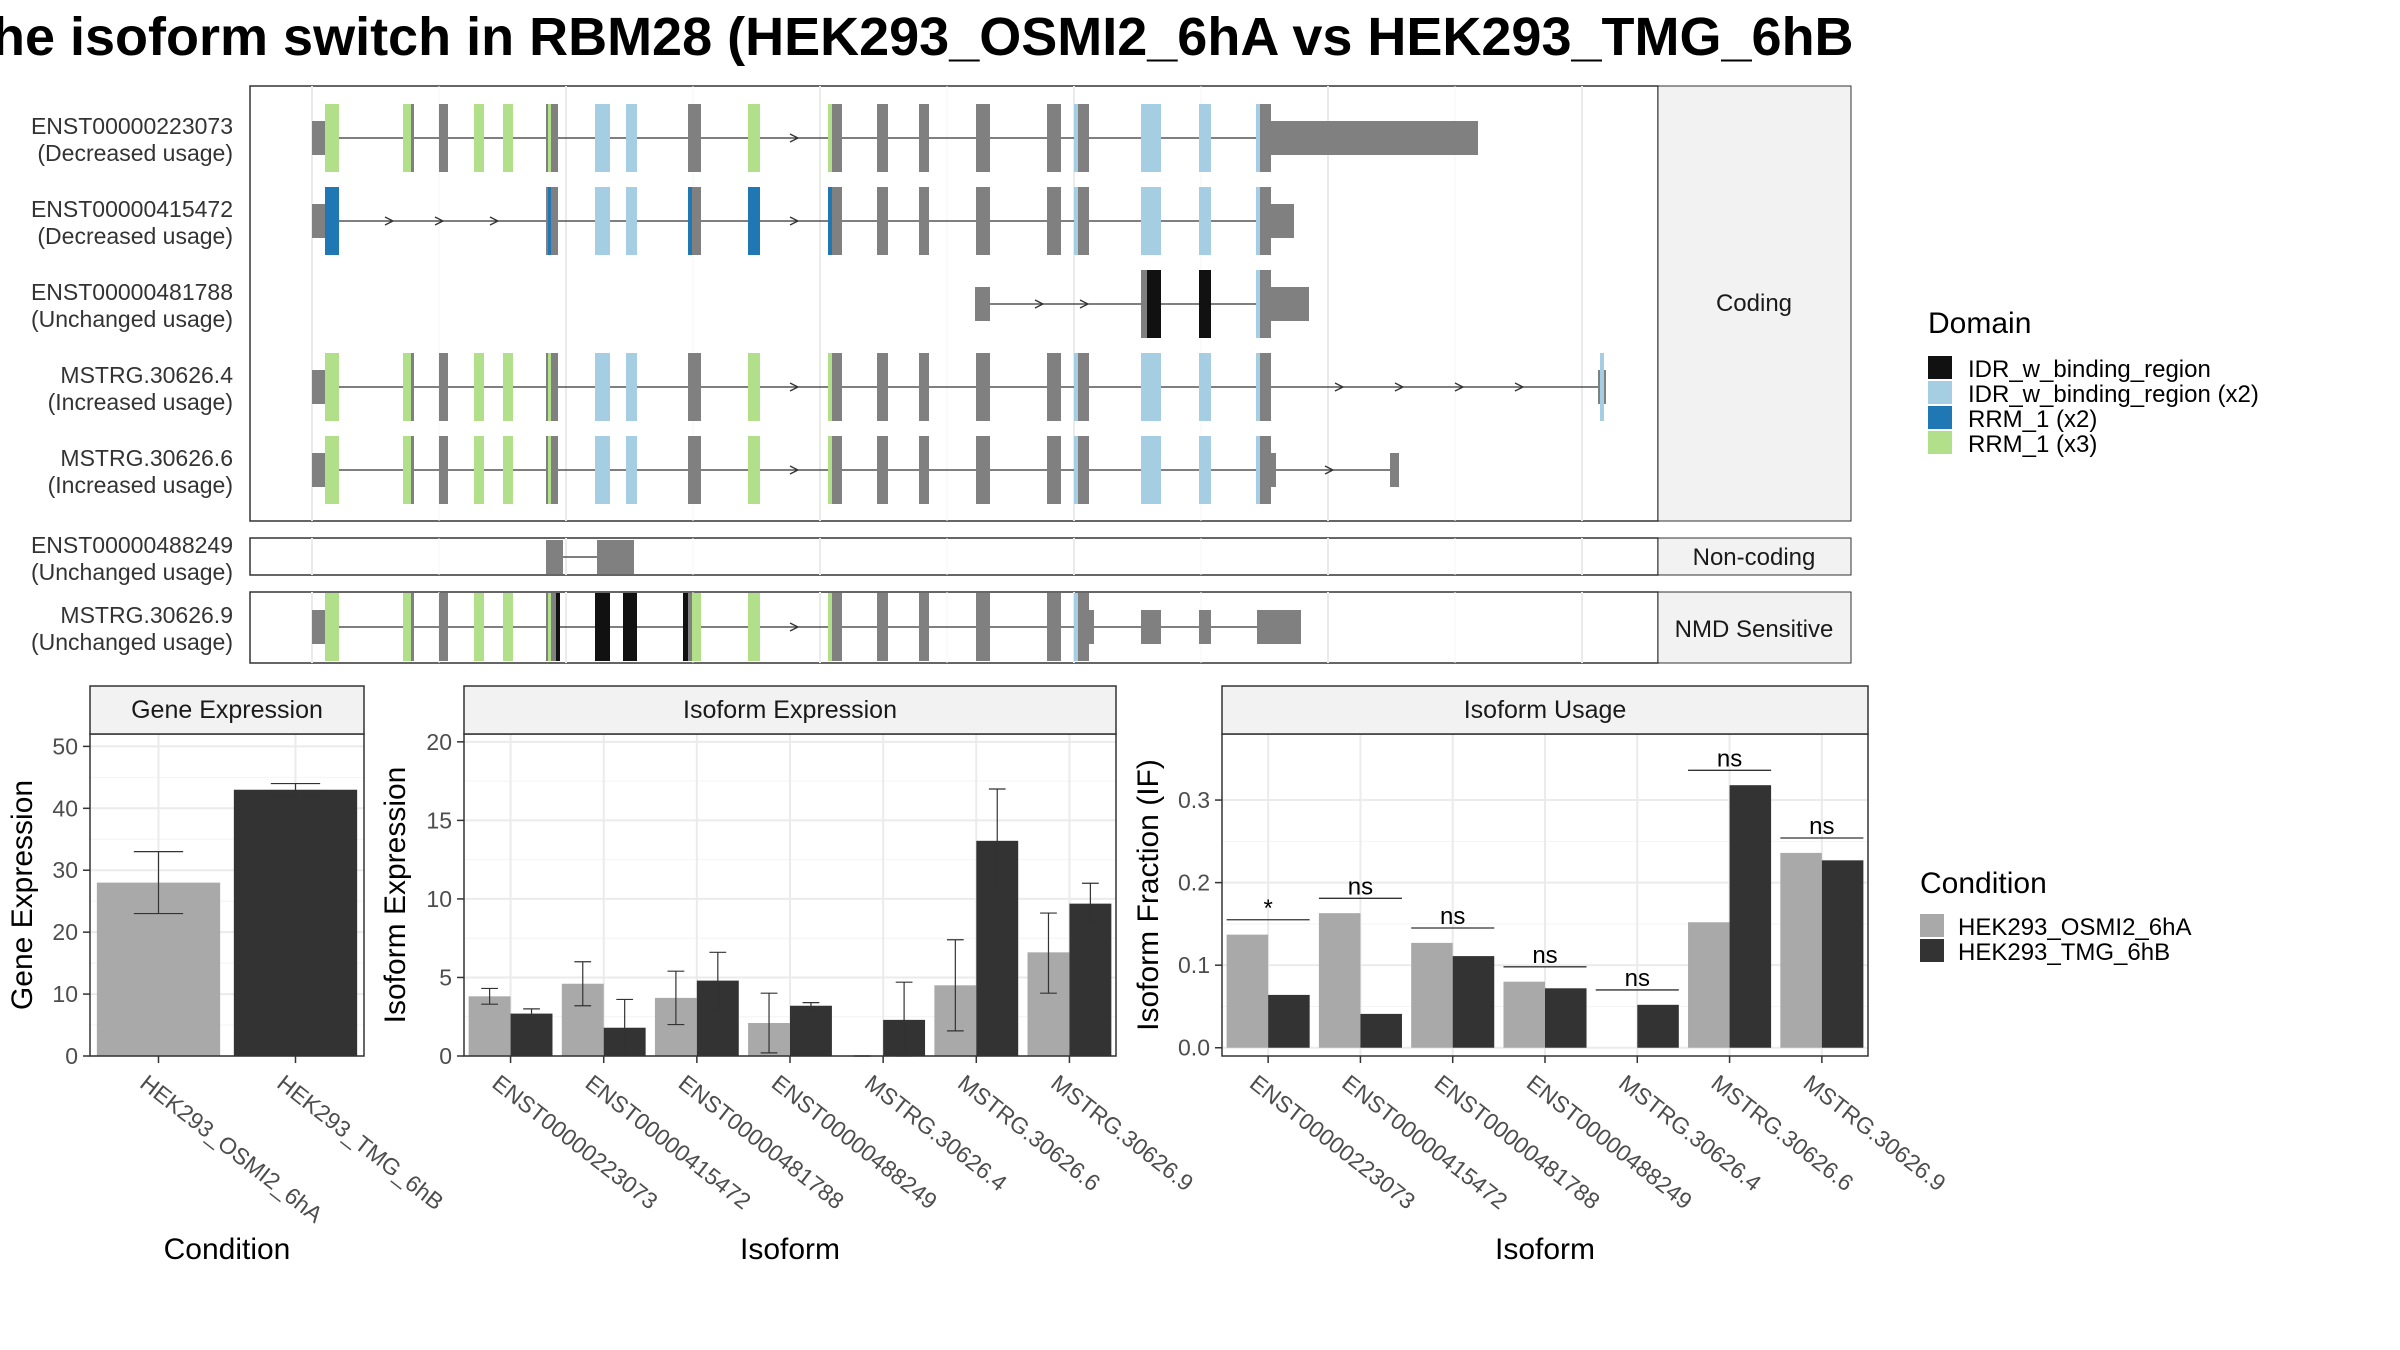  I want to click on y-tick-label: 5, so click(445, 977).